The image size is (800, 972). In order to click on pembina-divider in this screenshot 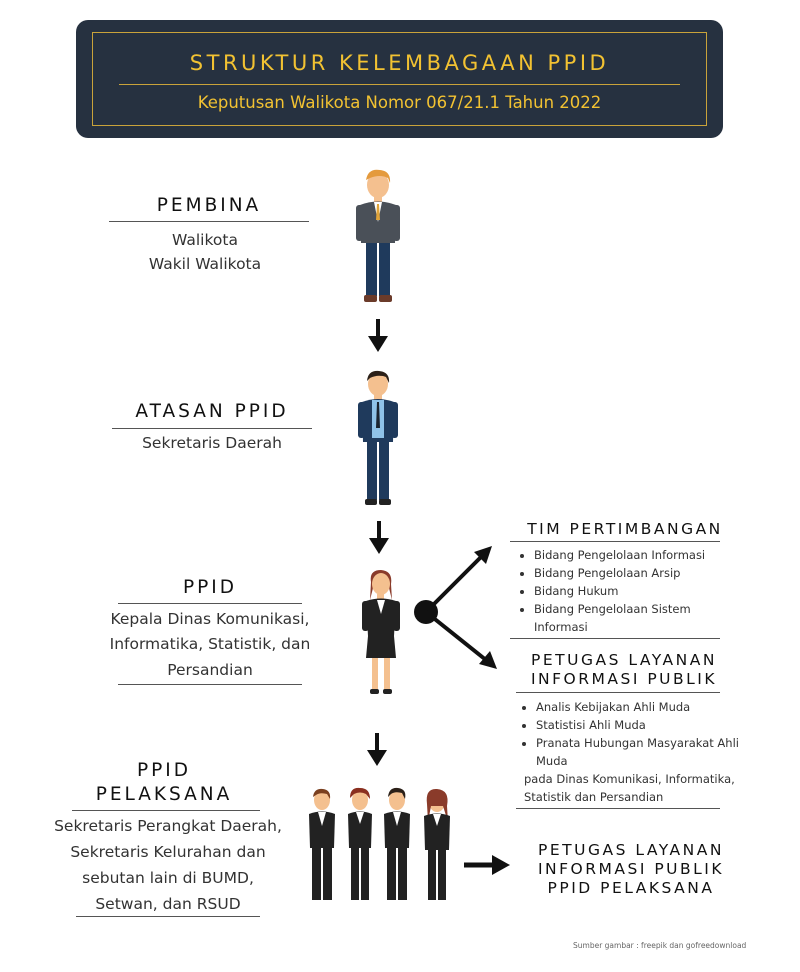, I will do `click(209, 221)`.